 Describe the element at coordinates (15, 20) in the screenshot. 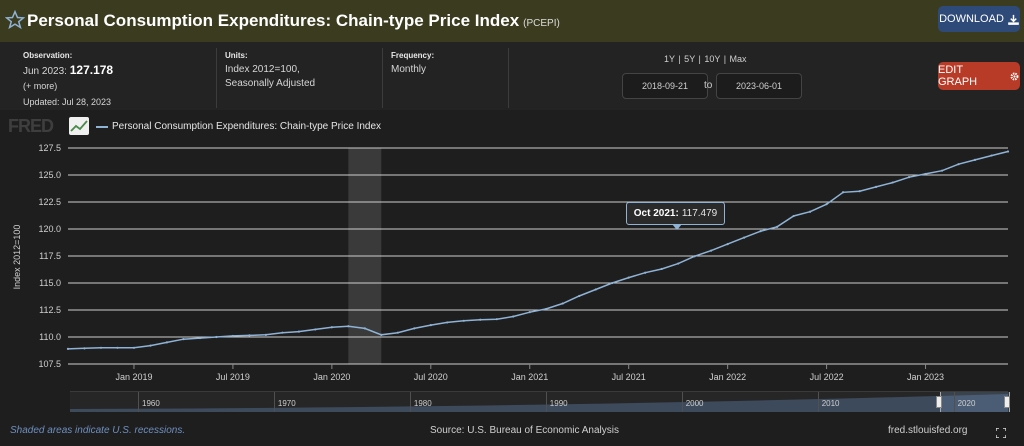

I see `star-icon` at that location.